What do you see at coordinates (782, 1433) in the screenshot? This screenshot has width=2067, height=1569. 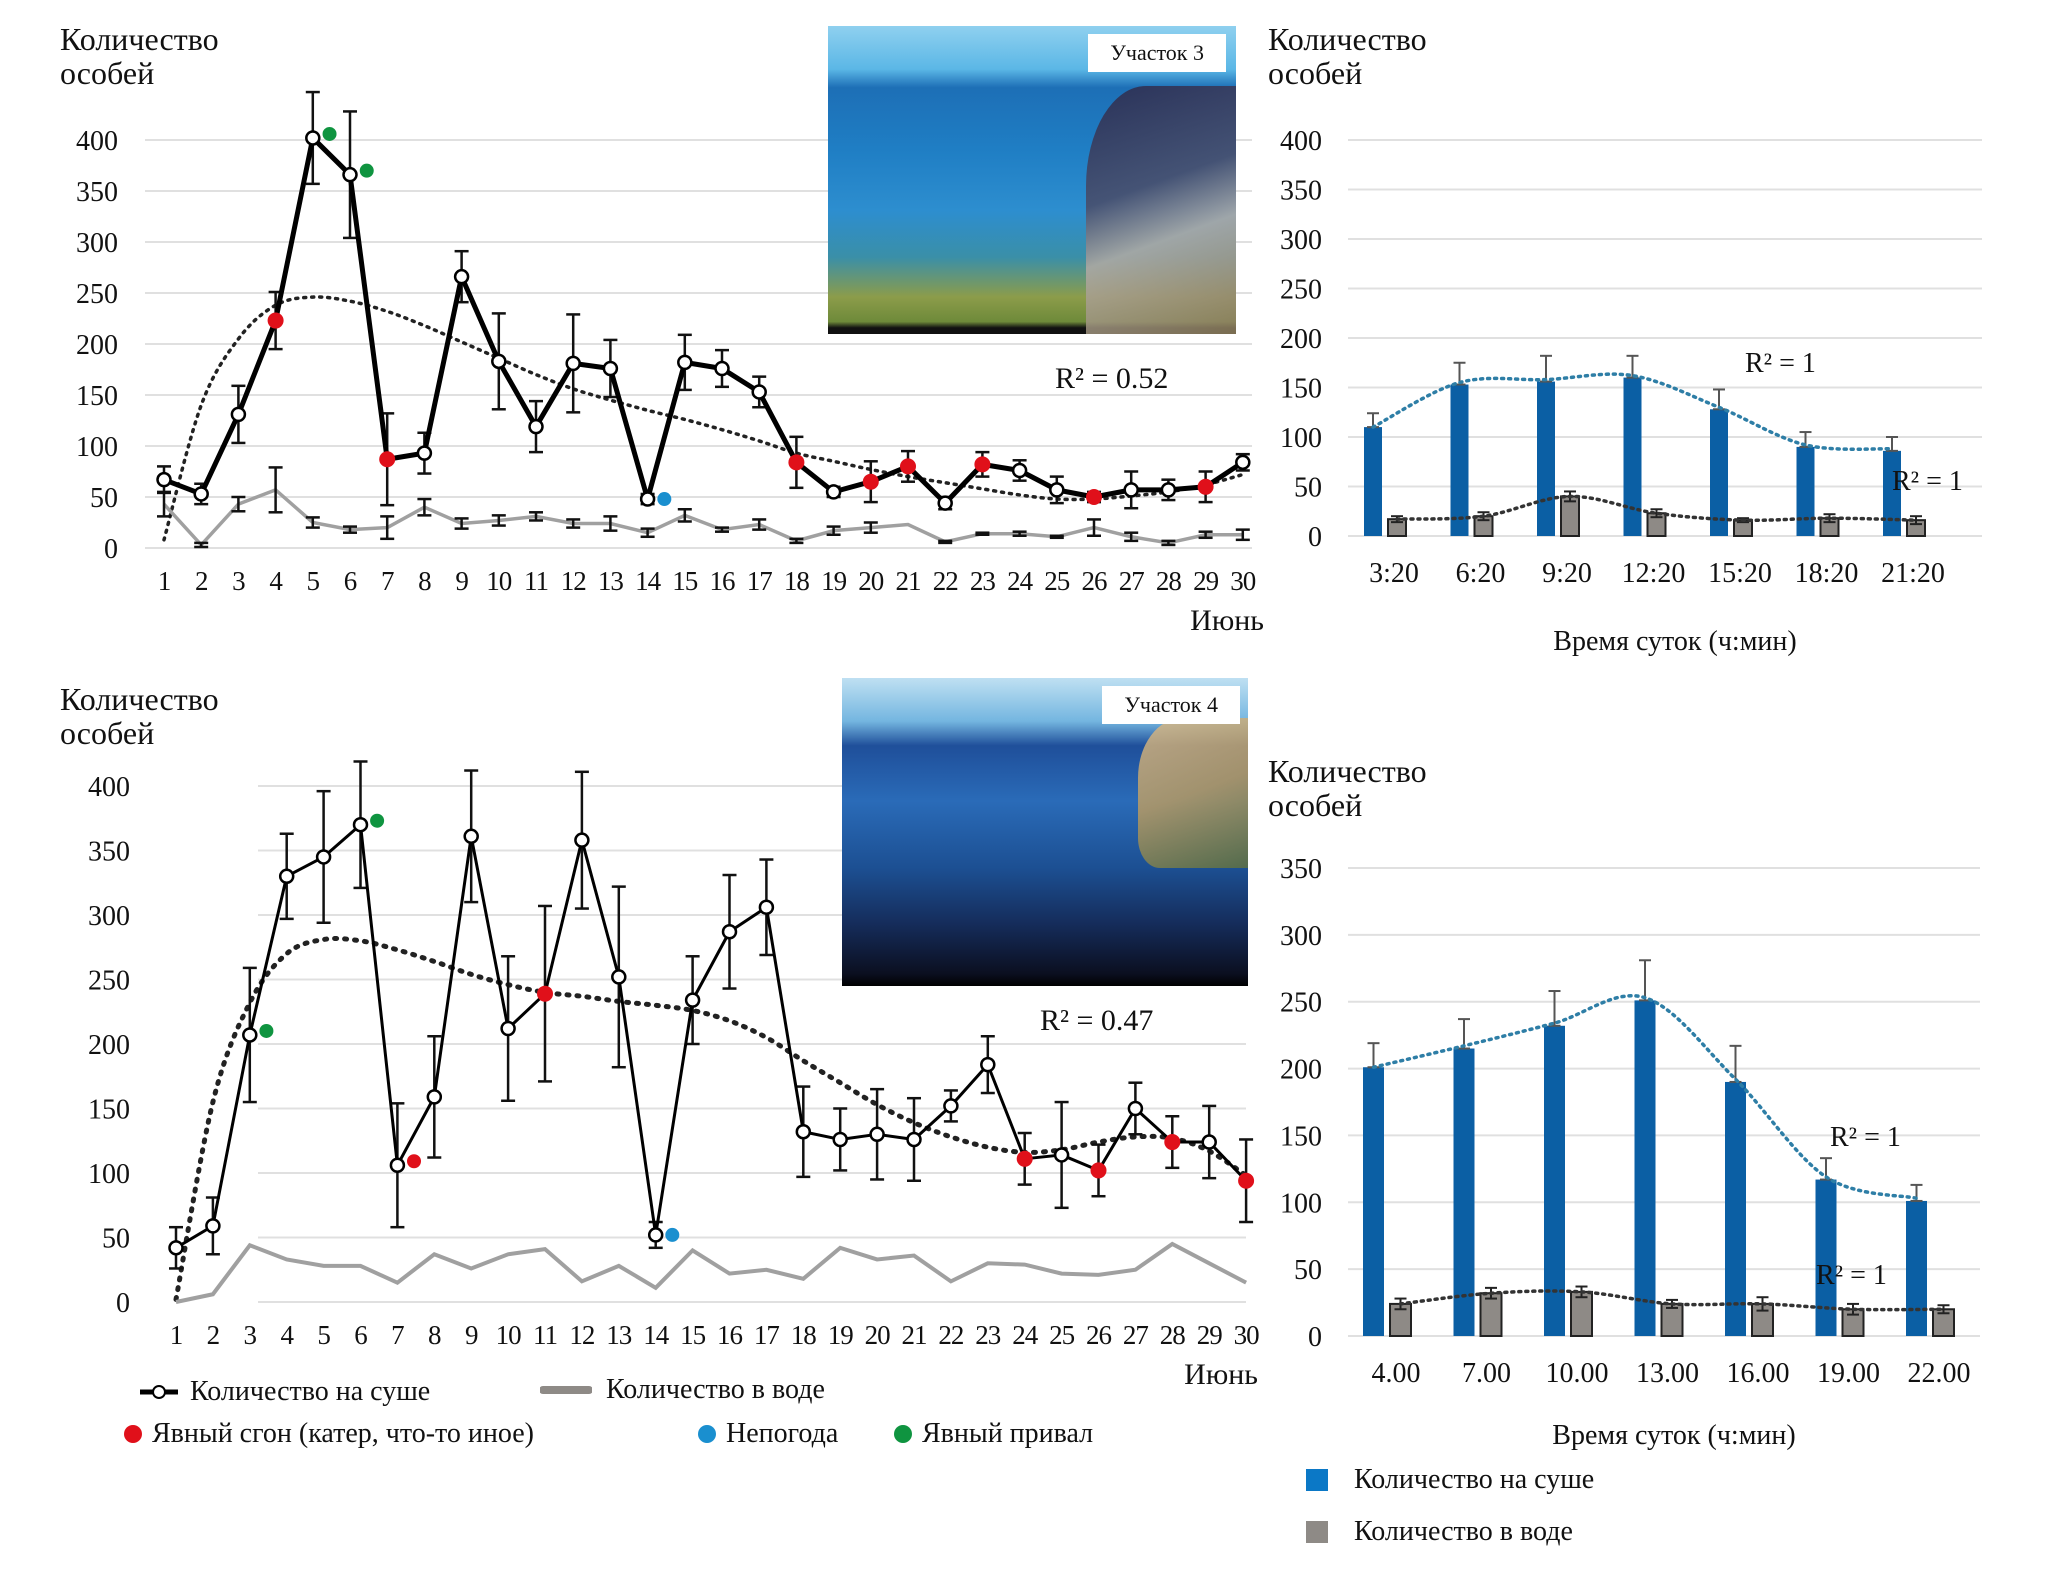 I see `legend-blue-label: Непогода` at bounding box center [782, 1433].